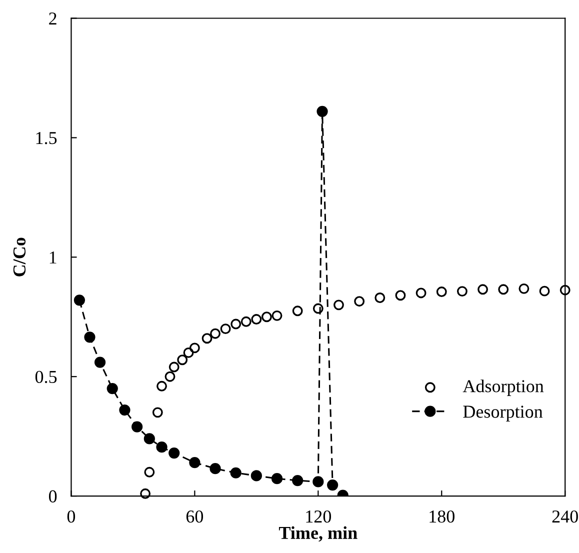 The image size is (579, 553). What do you see at coordinates (52, 496) in the screenshot?
I see `y-tick-label: 0` at bounding box center [52, 496].